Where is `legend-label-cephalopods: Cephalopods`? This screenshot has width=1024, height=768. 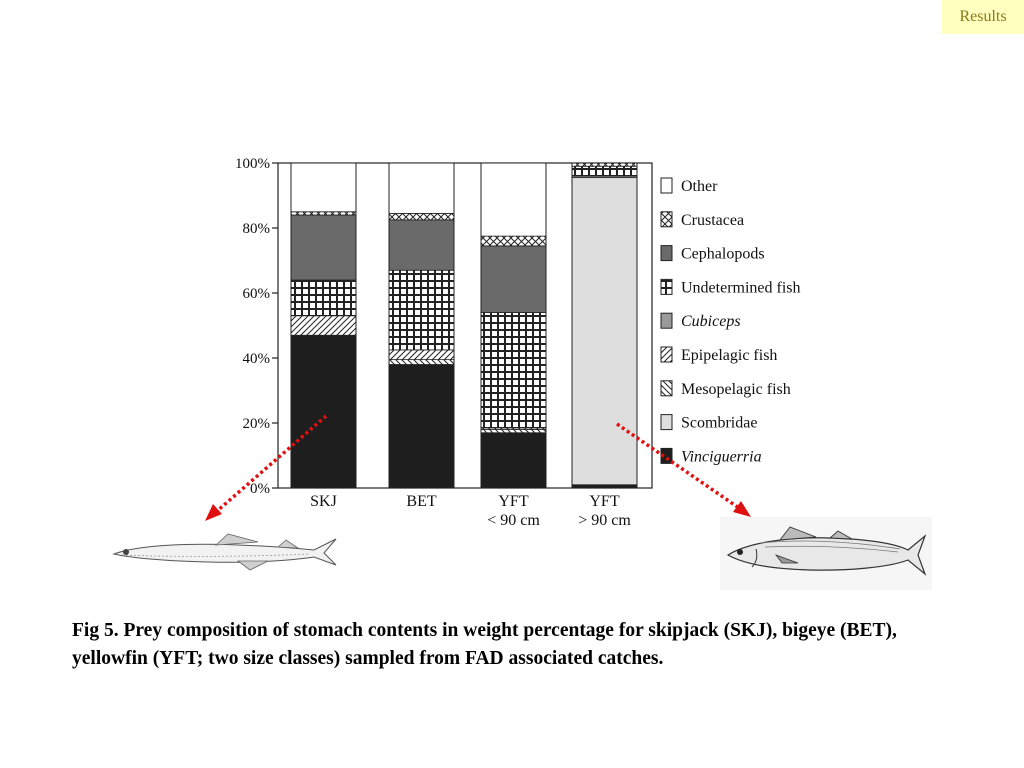 legend-label-cephalopods: Cephalopods is located at coordinates (723, 254).